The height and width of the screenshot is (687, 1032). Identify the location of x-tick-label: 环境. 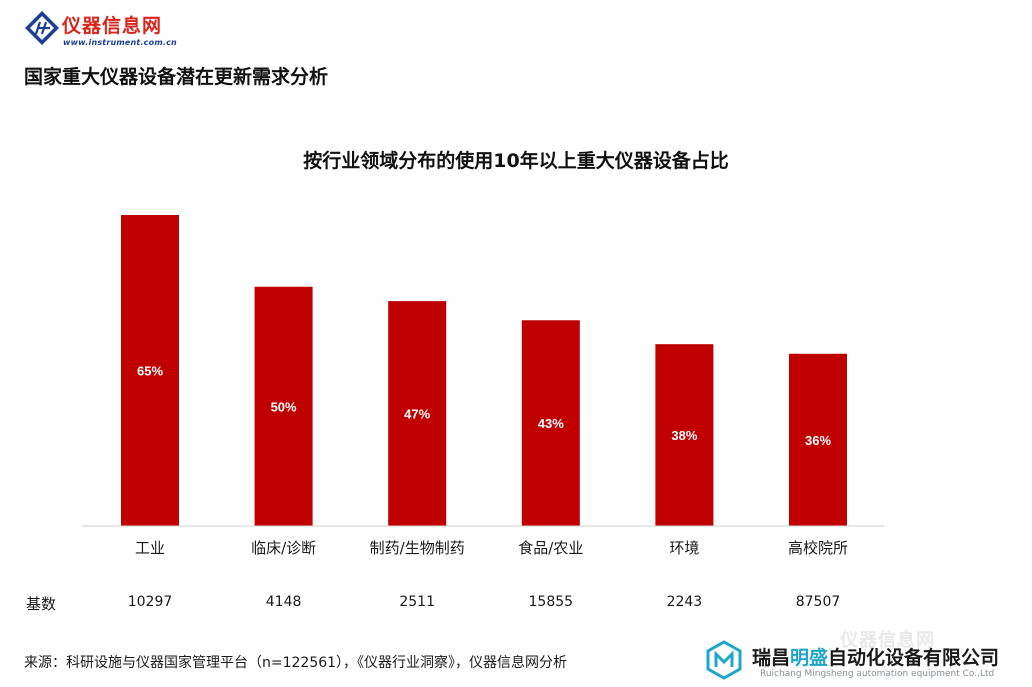
(684, 548).